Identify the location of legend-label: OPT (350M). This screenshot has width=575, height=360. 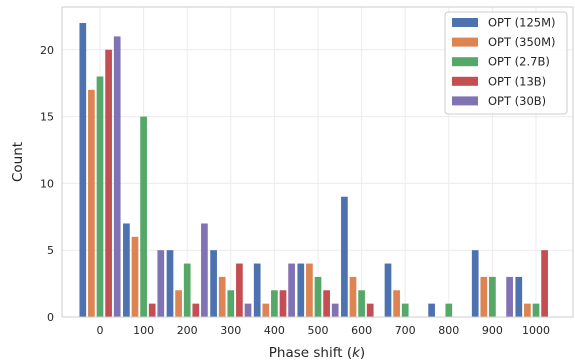
(522, 42).